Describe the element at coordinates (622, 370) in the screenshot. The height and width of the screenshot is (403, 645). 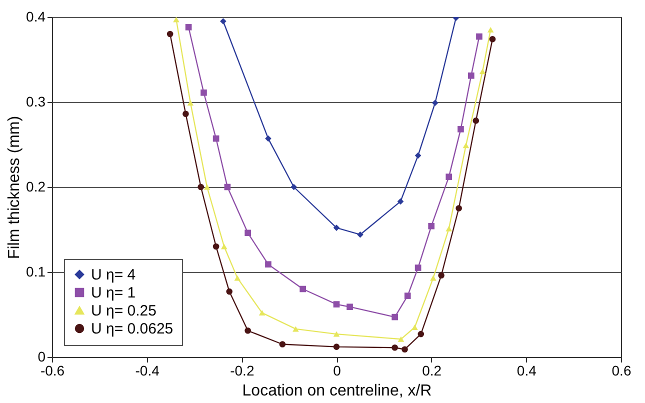
I see `x-tick-label: 0.6` at that location.